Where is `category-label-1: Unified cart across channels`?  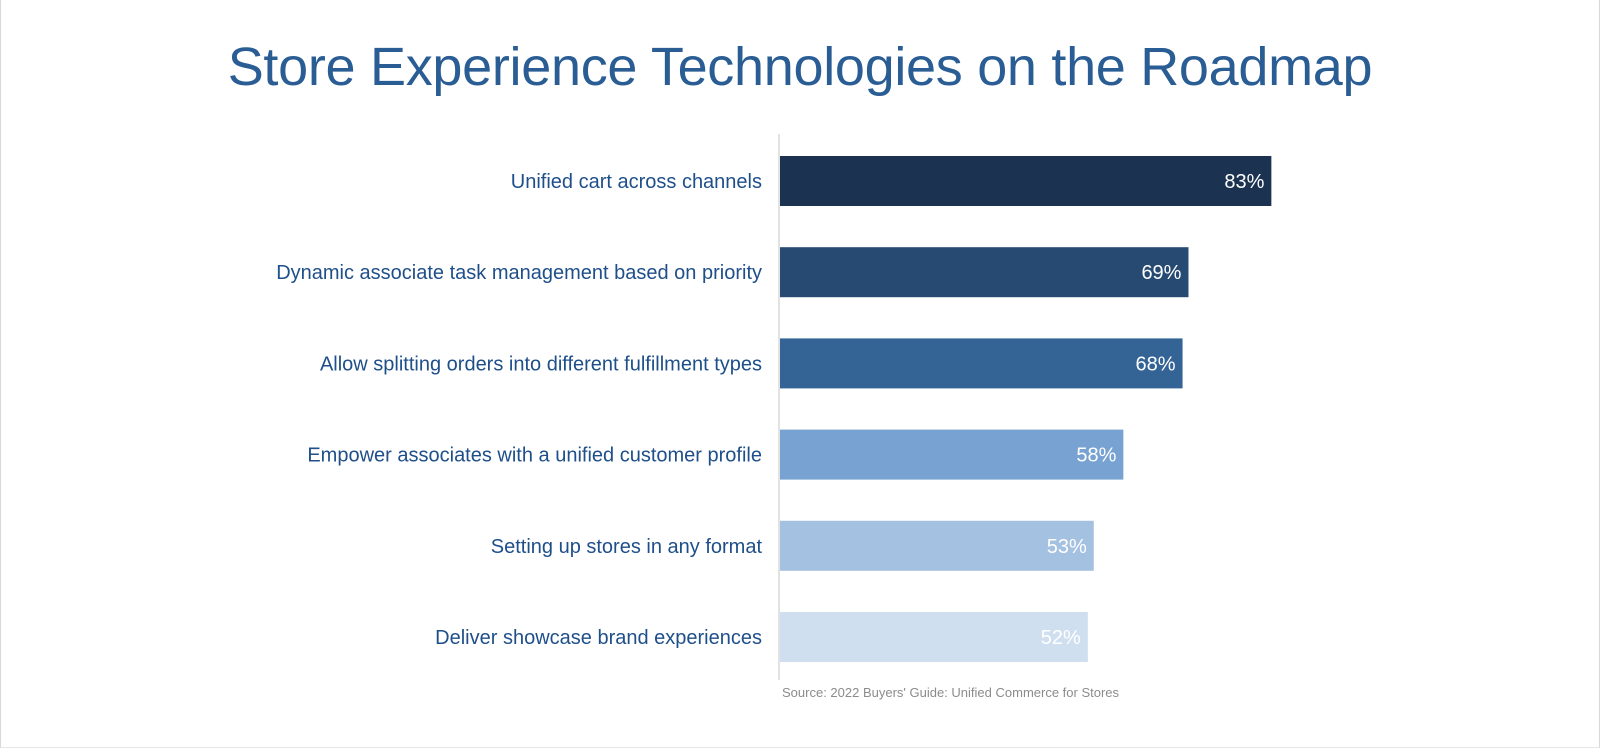
category-label-1: Unified cart across channels is located at coordinates (636, 182).